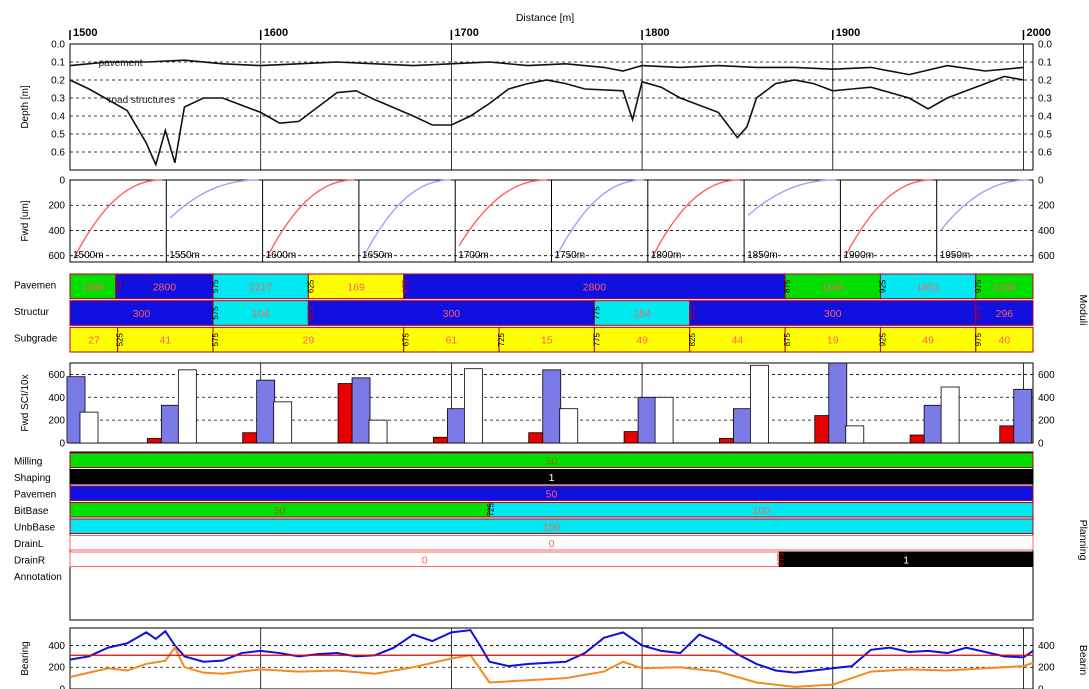 The height and width of the screenshot is (689, 1089). What do you see at coordinates (58, 99) in the screenshot?
I see `y-tick-label-left: 0.3` at bounding box center [58, 99].